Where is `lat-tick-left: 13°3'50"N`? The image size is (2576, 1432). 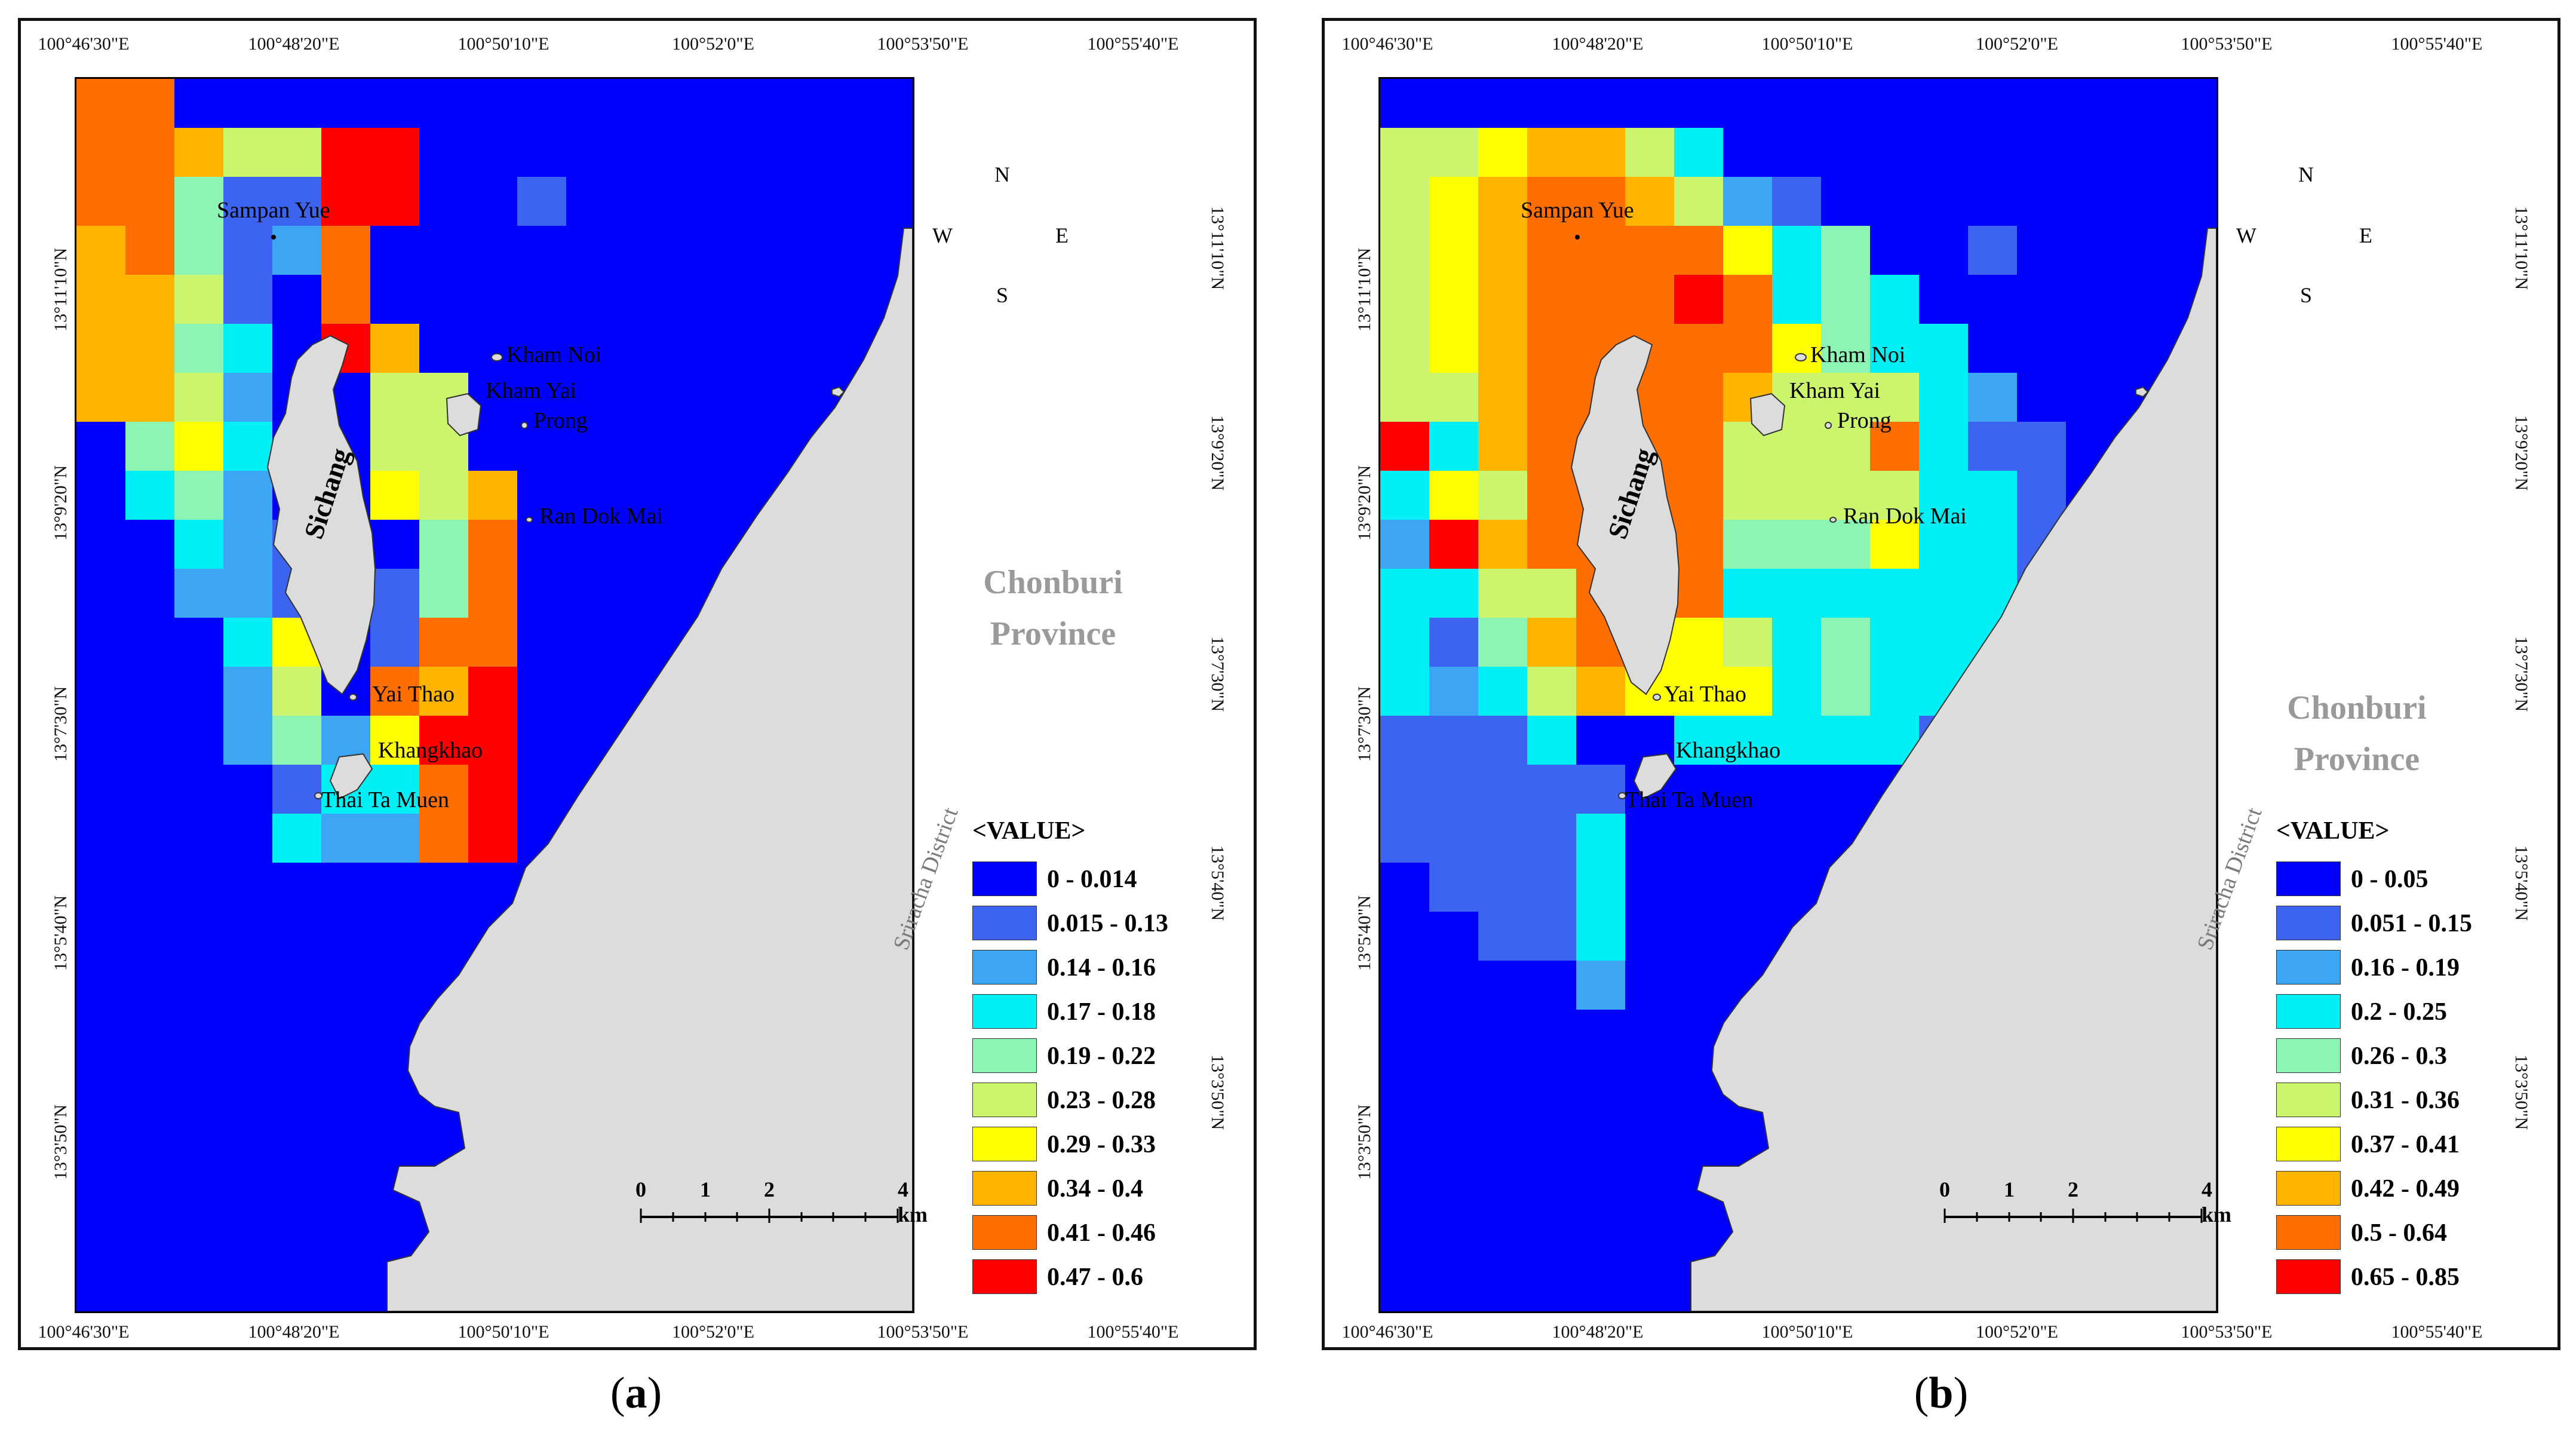
lat-tick-left: 13°3'50"N is located at coordinates (60, 1142).